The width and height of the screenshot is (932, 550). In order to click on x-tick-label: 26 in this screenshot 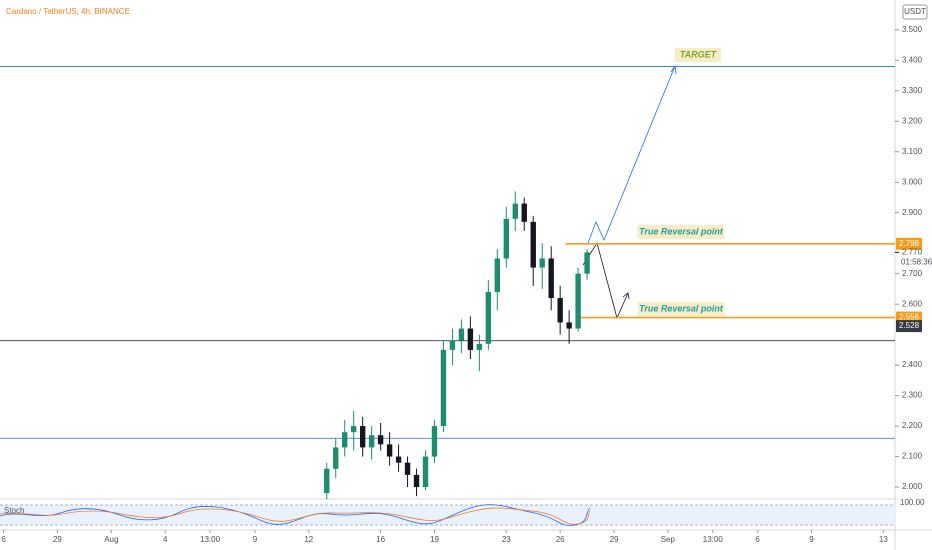, I will do `click(560, 539)`.